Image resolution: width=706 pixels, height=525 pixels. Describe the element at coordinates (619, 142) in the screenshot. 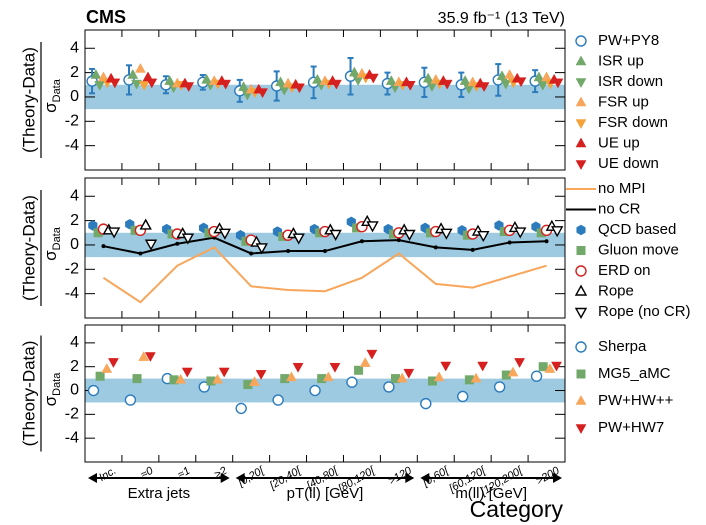

I see `legend-label: UE up` at that location.